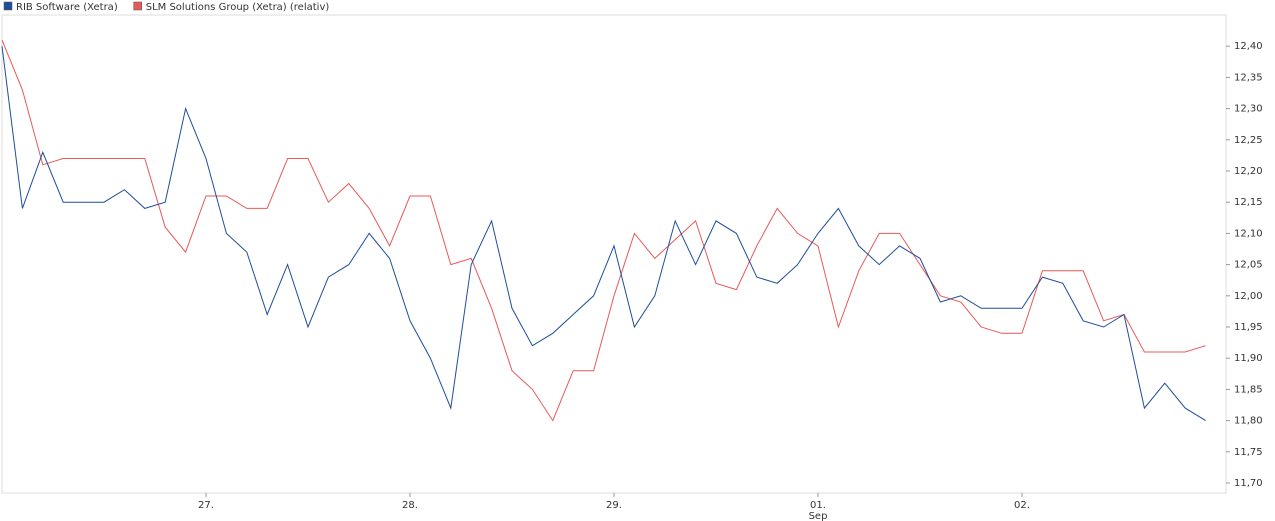 This screenshot has width=1275, height=521. Describe the element at coordinates (1248, 452) in the screenshot. I see `y-tick-label: 11,75` at that location.